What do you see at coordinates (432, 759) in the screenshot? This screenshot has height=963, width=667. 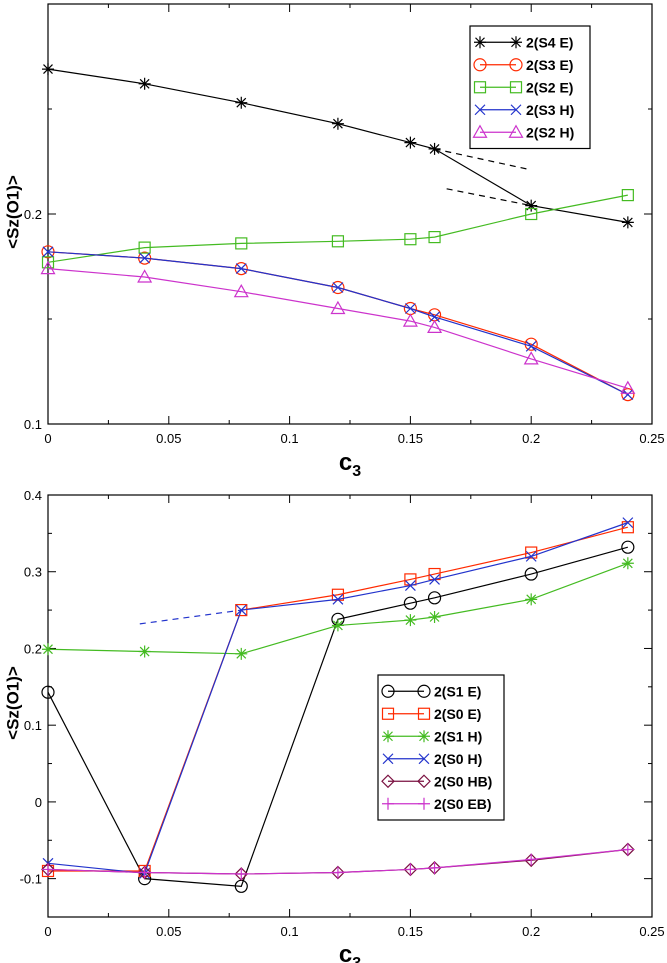 I see `legend-item: 2(S0 H)` at bounding box center [432, 759].